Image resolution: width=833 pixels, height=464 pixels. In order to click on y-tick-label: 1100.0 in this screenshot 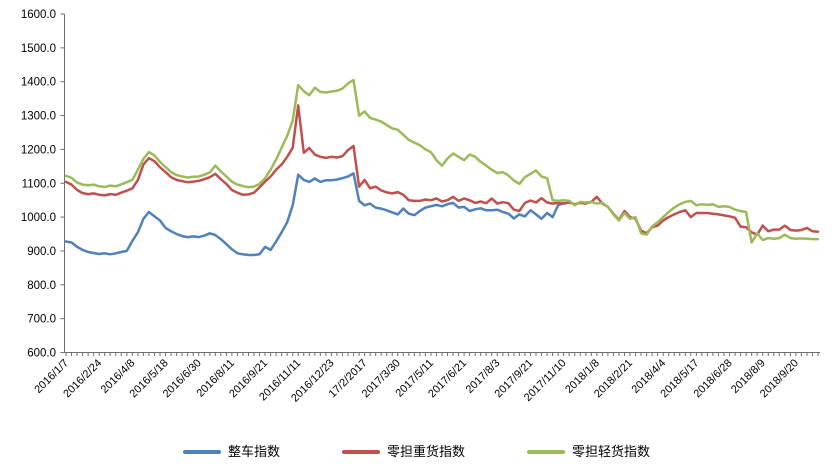, I will do `click(39, 184)`.